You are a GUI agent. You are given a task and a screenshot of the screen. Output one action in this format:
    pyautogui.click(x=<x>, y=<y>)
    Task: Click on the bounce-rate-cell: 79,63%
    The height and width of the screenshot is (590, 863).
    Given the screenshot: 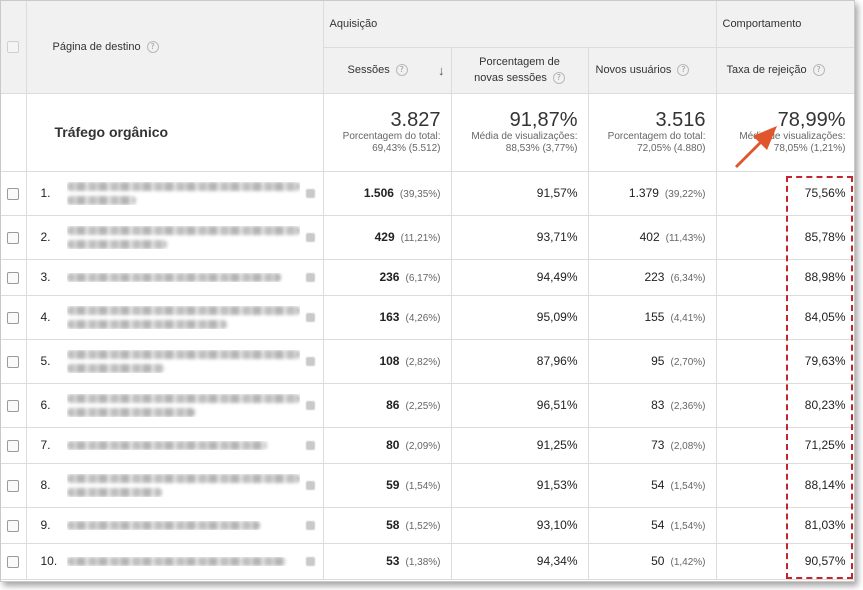 What is the action you would take?
    pyautogui.click(x=785, y=361)
    